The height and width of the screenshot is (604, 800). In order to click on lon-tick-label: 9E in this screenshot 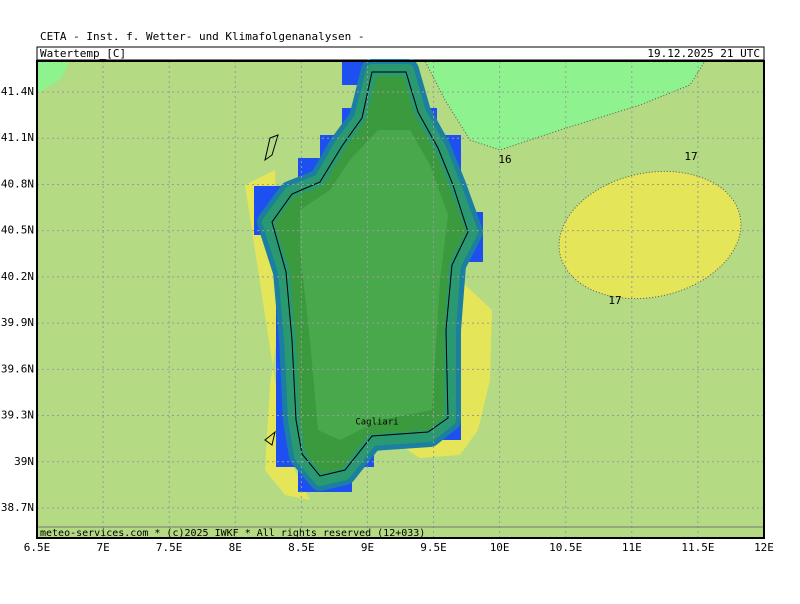, I will do `click(367, 547)`.